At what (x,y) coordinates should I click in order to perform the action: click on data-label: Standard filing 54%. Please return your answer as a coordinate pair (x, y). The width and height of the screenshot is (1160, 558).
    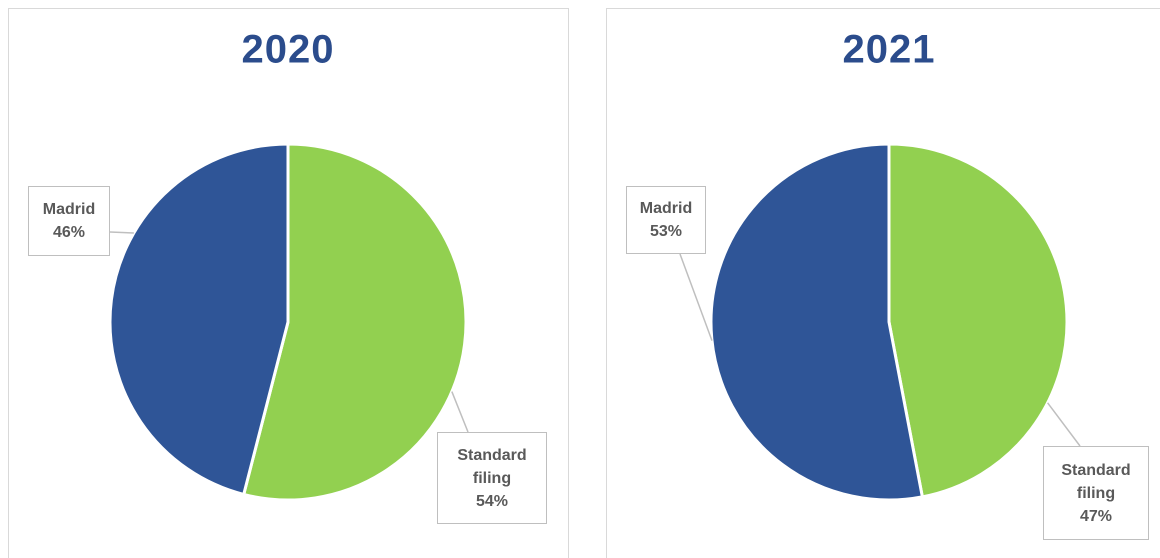
    Looking at the image, I should click on (492, 478).